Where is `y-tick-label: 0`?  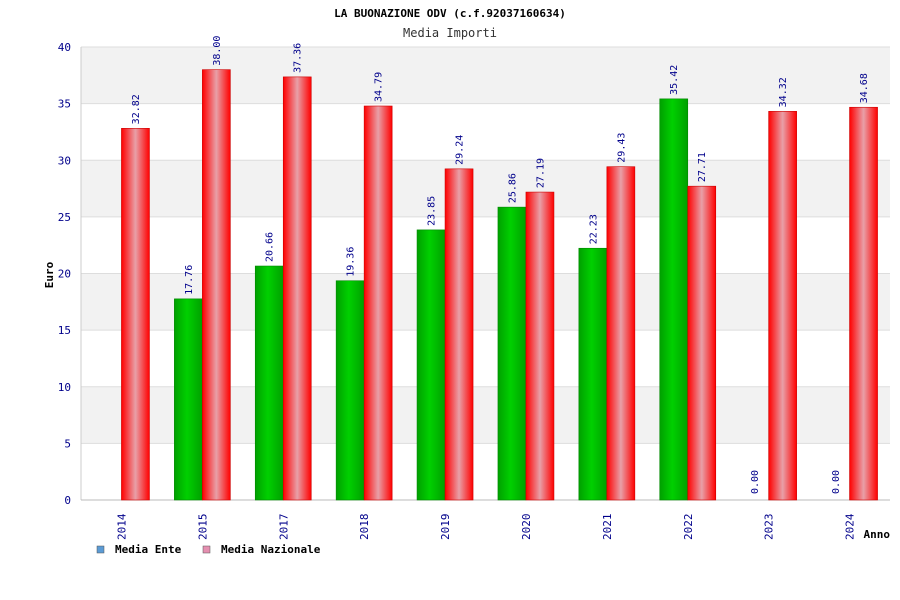 y-tick-label: 0 is located at coordinates (67, 500).